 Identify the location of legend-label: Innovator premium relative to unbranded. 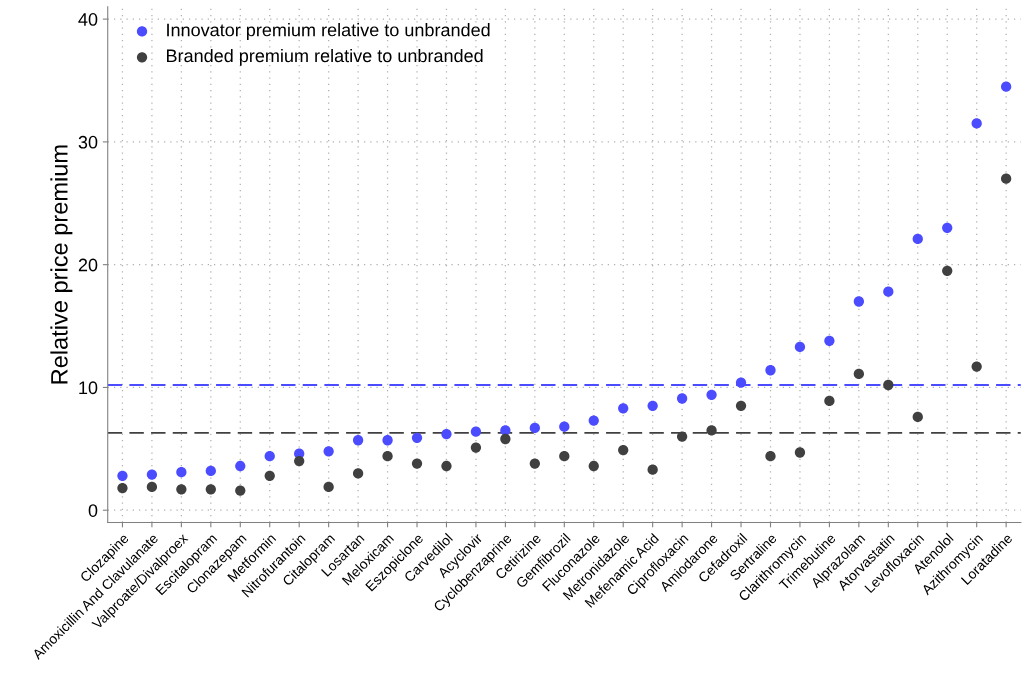
(328, 31).